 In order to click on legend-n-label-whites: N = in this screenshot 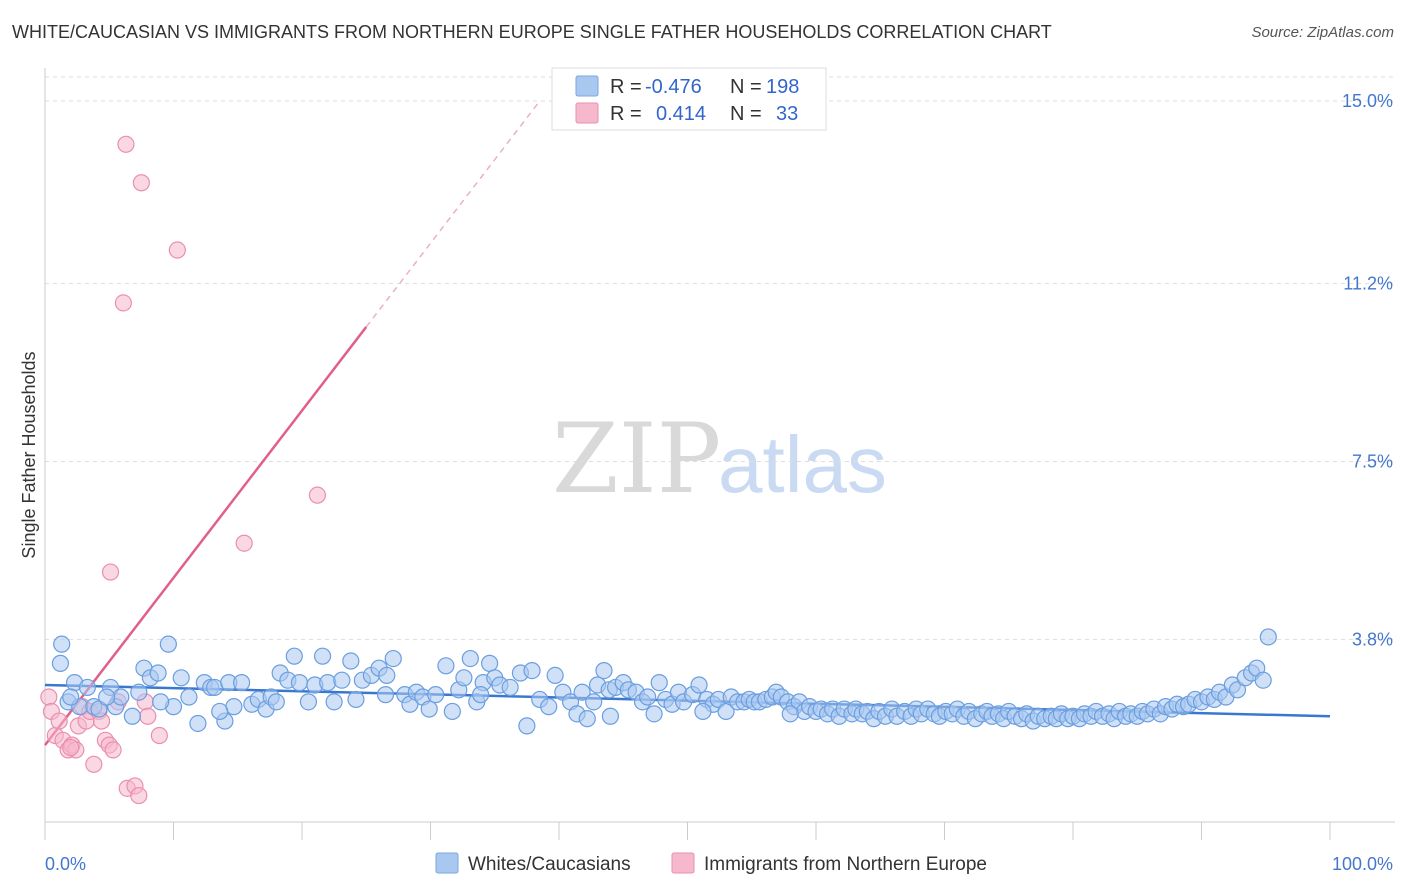, I will do `click(746, 87)`.